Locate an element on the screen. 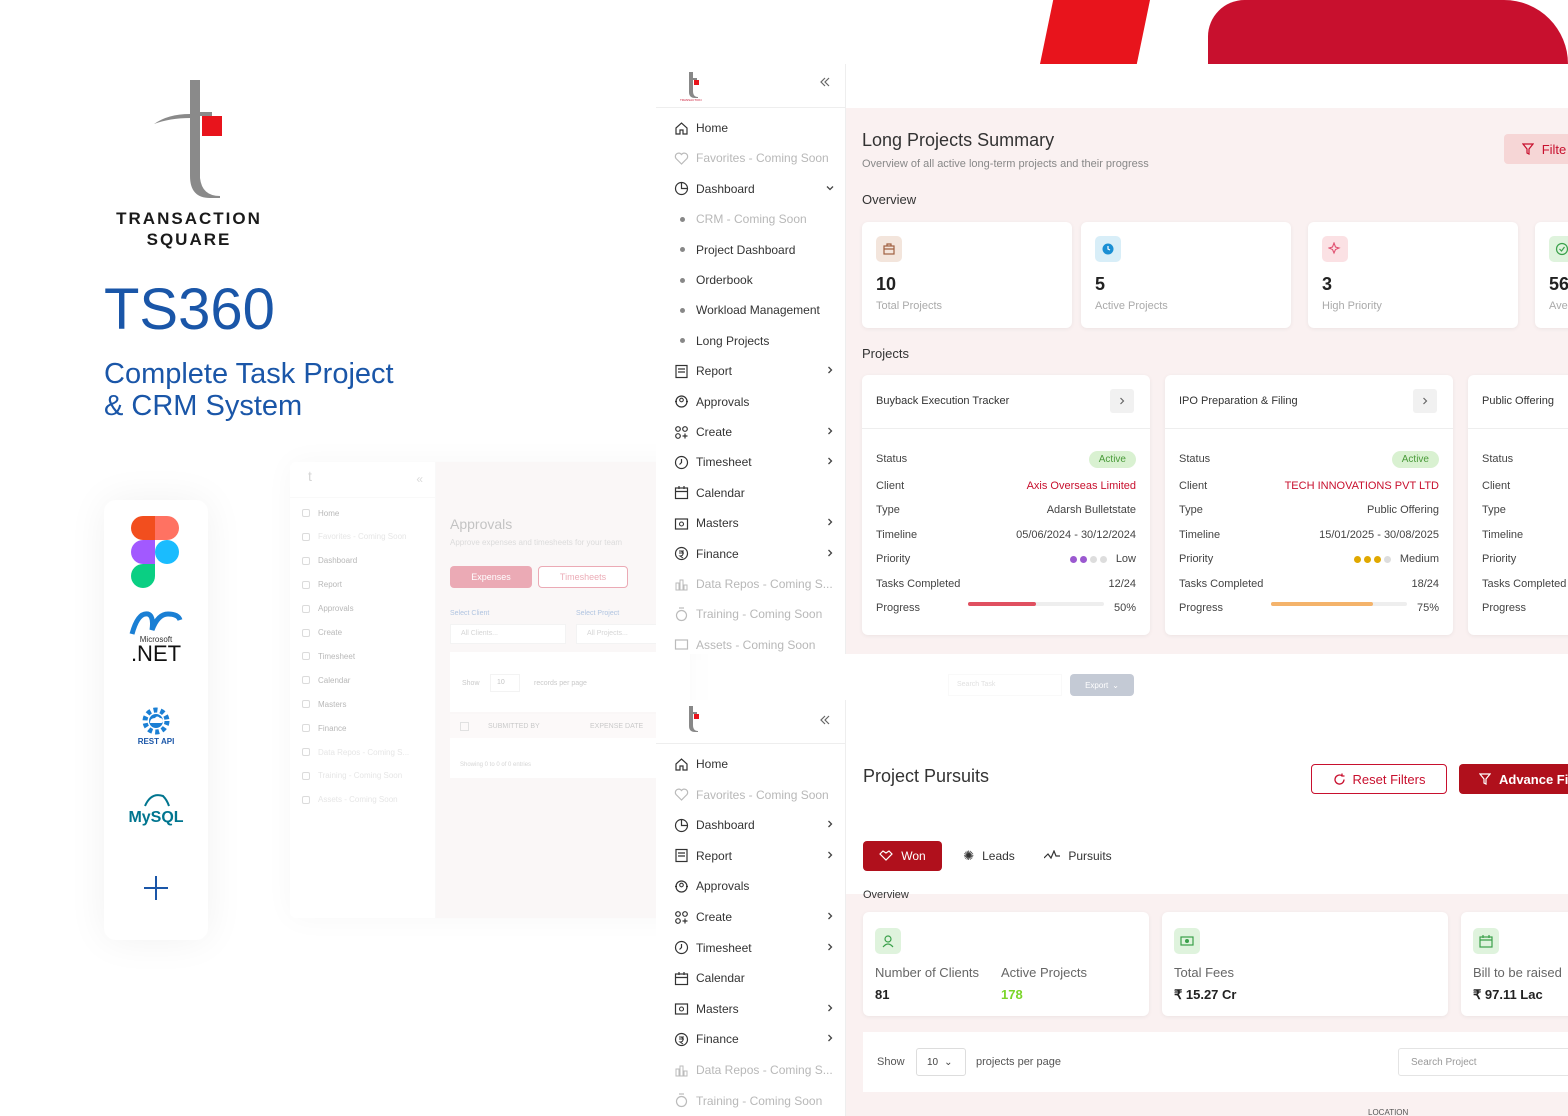  select-all-checkbox is located at coordinates (464, 726).